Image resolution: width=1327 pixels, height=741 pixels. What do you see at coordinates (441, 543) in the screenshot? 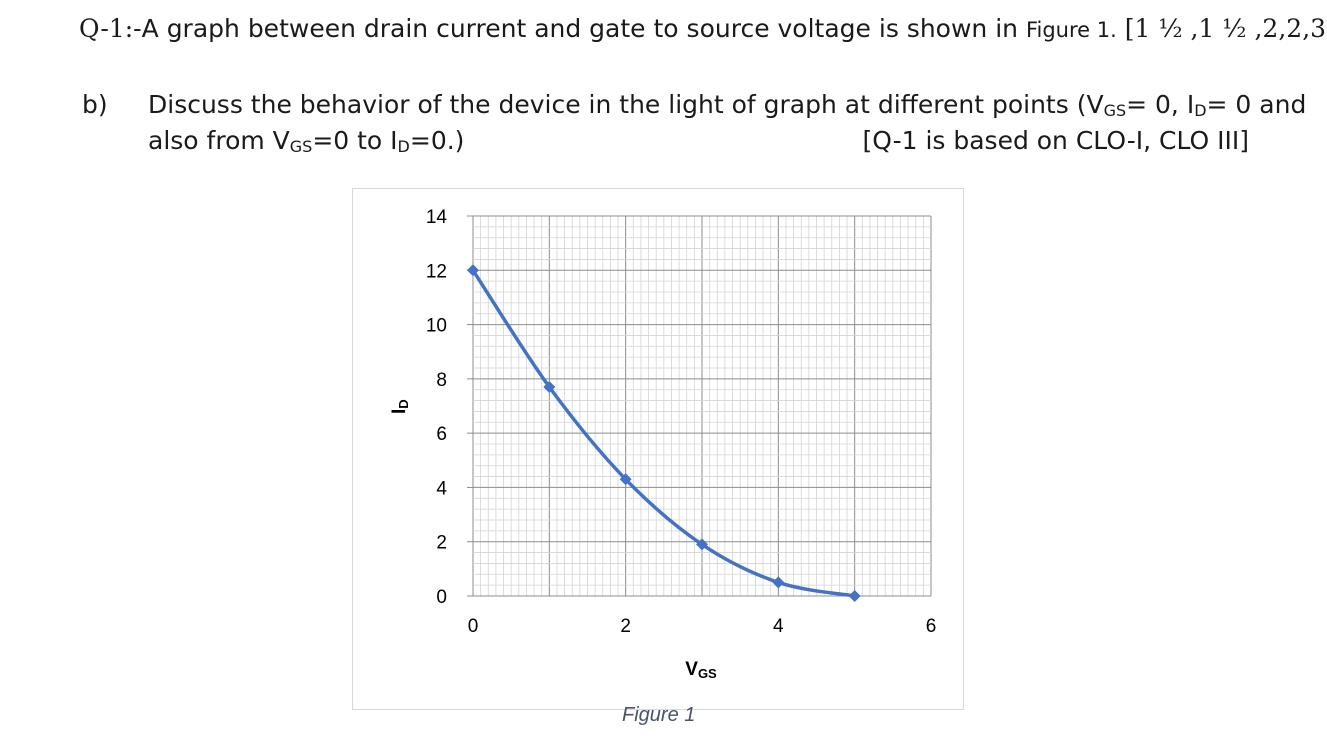
I see `y-tick-label: 2` at bounding box center [441, 543].